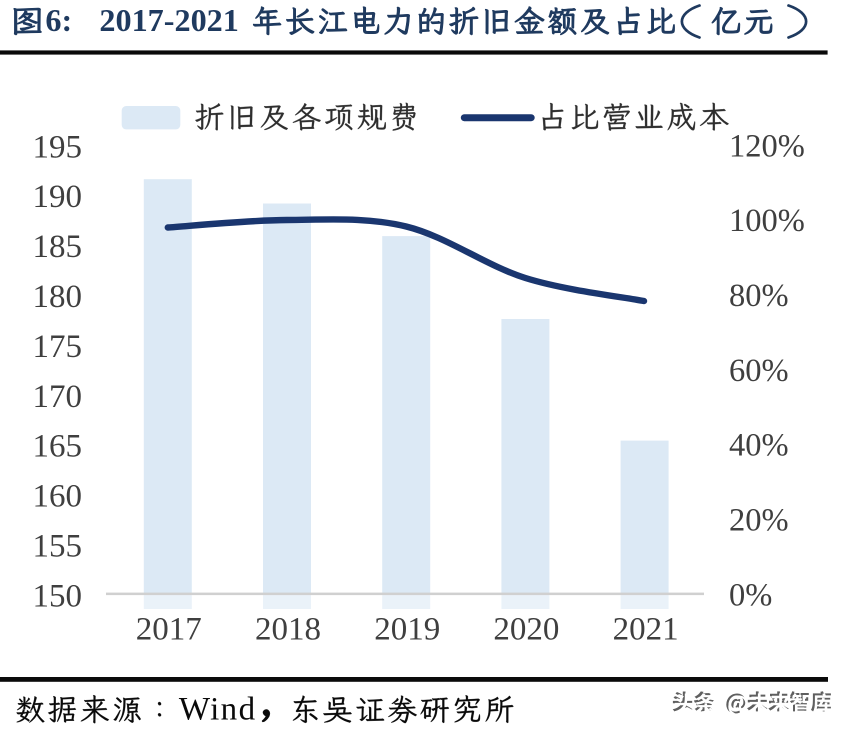  What do you see at coordinates (169, 630) in the screenshot?
I see `svg-text: 2017` at bounding box center [169, 630].